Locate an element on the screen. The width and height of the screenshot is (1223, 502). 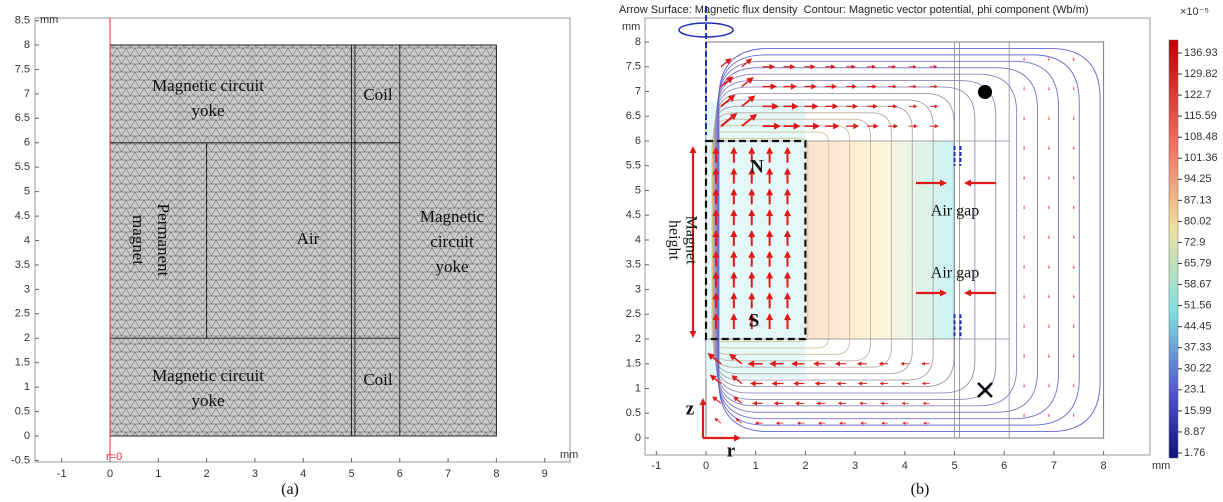
colorbar-label: 80.02 is located at coordinates (1198, 221).